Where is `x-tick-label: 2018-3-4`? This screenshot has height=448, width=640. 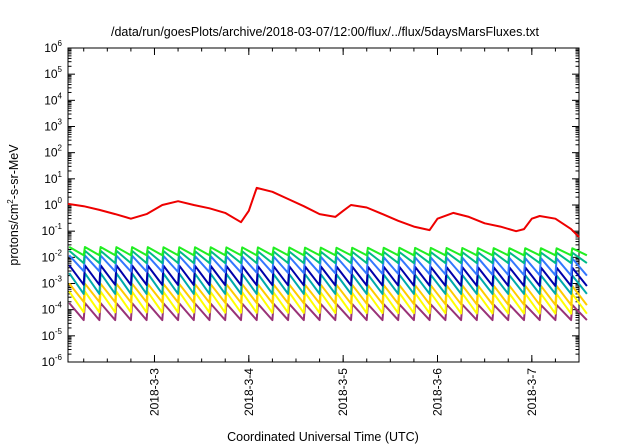 x-tick-label: 2018-3-4 is located at coordinates (249, 392).